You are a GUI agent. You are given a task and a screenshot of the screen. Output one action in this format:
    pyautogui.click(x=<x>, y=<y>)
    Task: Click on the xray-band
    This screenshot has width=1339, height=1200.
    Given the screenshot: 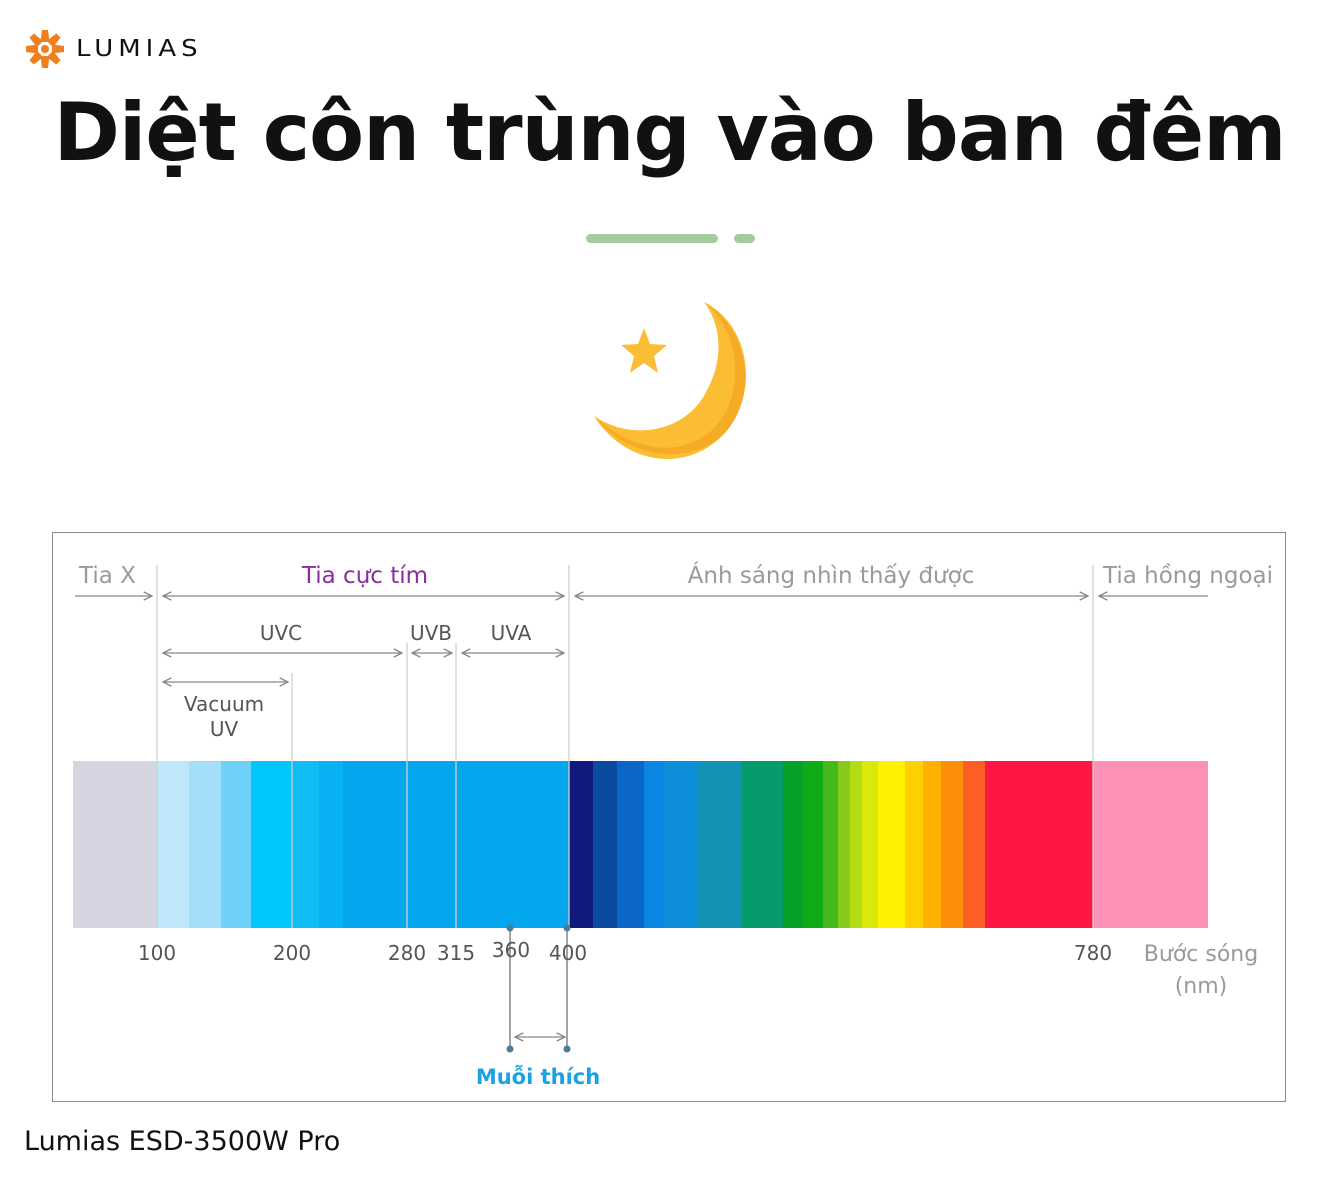 What is the action you would take?
    pyautogui.click(x=115, y=844)
    